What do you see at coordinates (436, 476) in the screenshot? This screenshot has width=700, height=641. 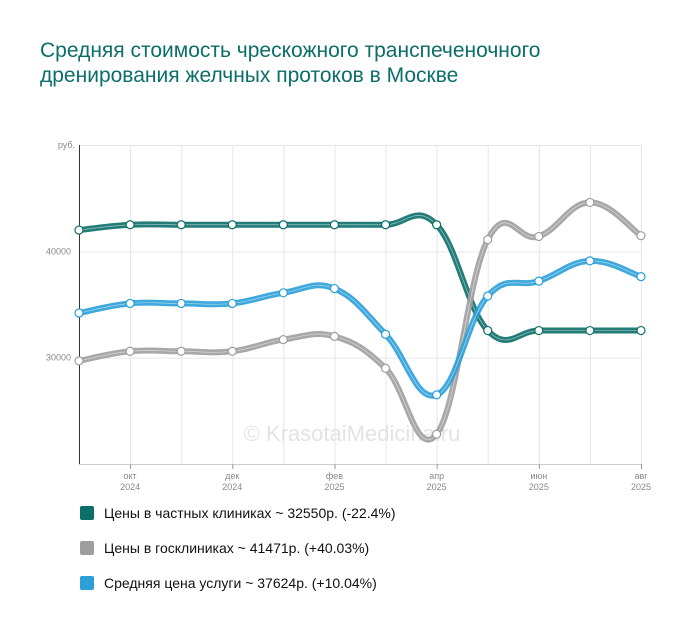 I see `x-tick-label: апр` at bounding box center [436, 476].